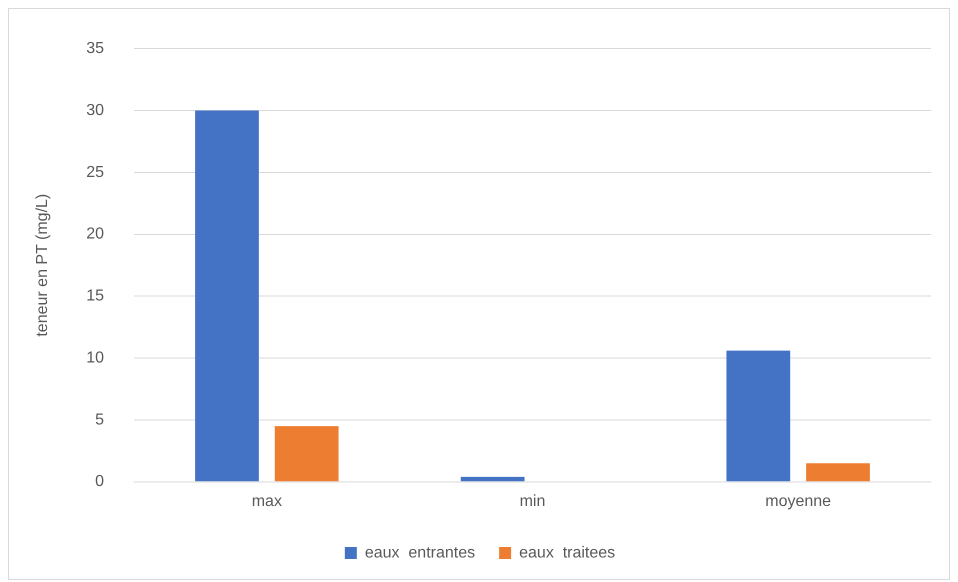 This screenshot has height=582, width=958. What do you see at coordinates (95, 110) in the screenshot?
I see `y-tick-label: 30` at bounding box center [95, 110].